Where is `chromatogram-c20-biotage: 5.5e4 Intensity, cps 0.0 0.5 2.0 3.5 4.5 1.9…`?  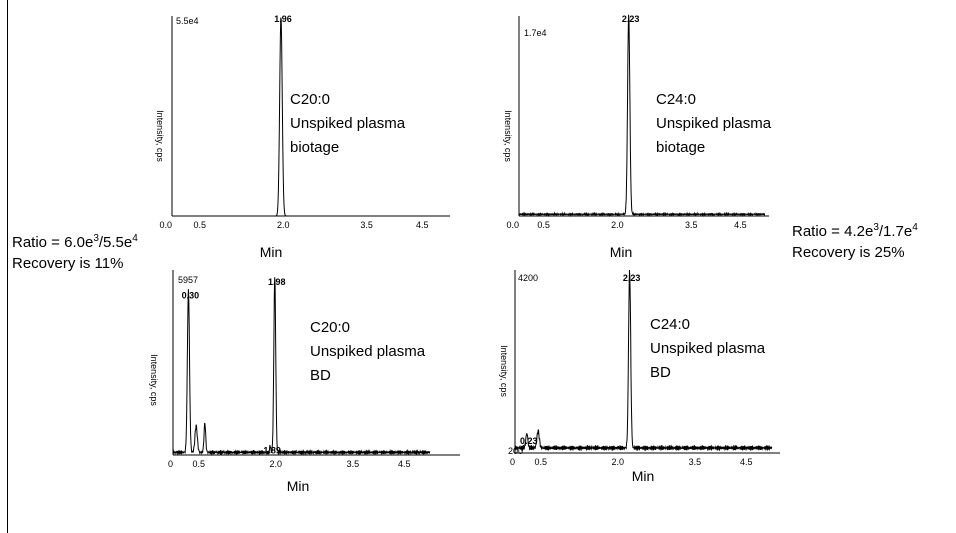
chromatogram-c20-biotage: 5.5e4 Intensity, cps 0.0 0.5 2.0 3.5 4.5 1.9… is located at coordinates (302, 137).